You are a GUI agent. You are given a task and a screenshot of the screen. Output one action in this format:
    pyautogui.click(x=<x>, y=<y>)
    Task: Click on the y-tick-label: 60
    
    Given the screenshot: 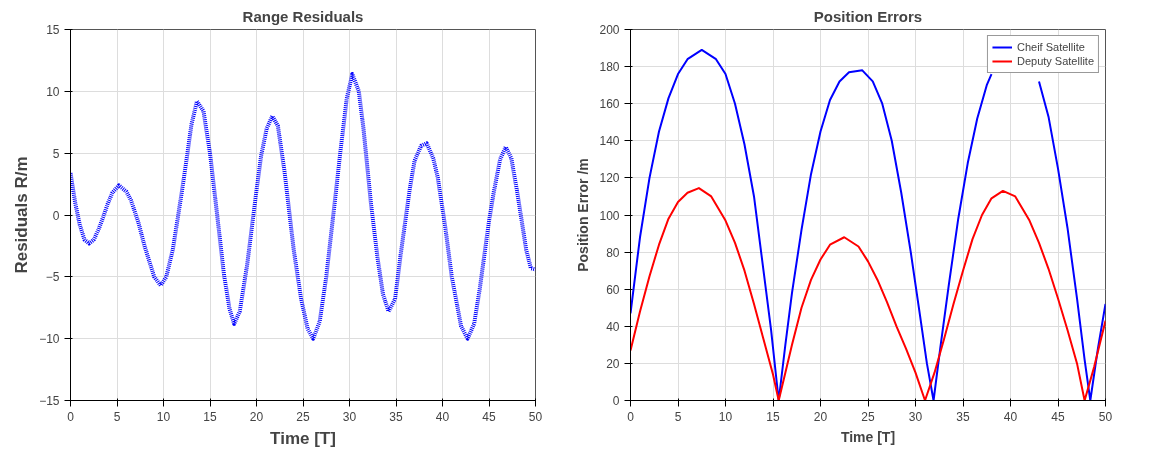 What is the action you would take?
    pyautogui.click(x=613, y=289)
    